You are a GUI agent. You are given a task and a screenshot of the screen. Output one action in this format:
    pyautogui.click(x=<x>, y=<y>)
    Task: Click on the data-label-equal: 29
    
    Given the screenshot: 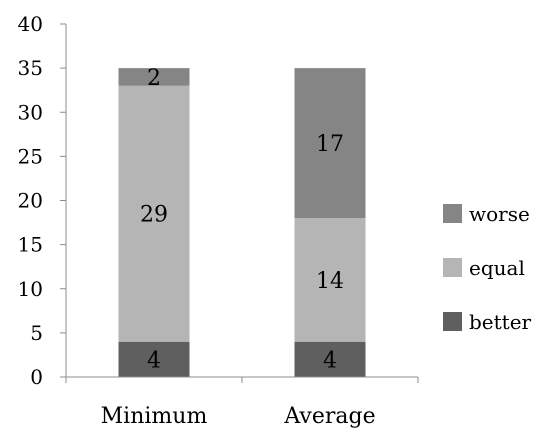 What is the action you would take?
    pyautogui.click(x=154, y=215)
    